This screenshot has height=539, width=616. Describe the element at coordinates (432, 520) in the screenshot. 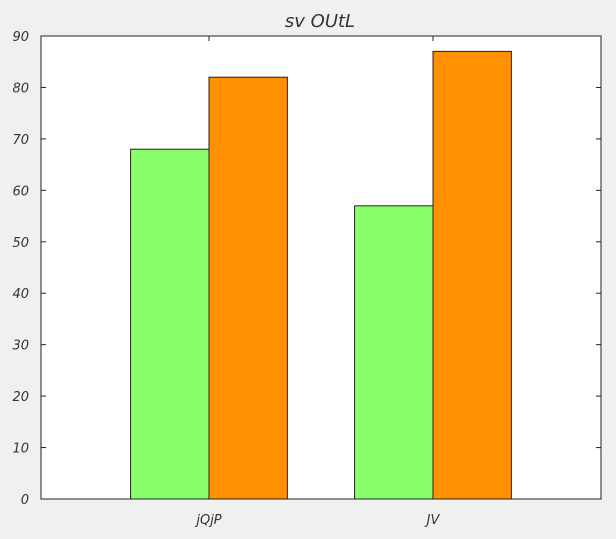

I see `x-tick-label-JV: JV` at that location.